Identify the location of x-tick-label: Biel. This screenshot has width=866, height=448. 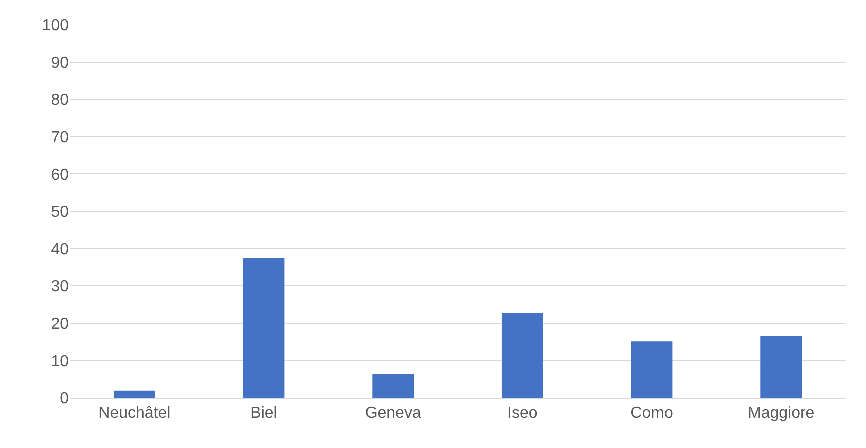
(264, 413).